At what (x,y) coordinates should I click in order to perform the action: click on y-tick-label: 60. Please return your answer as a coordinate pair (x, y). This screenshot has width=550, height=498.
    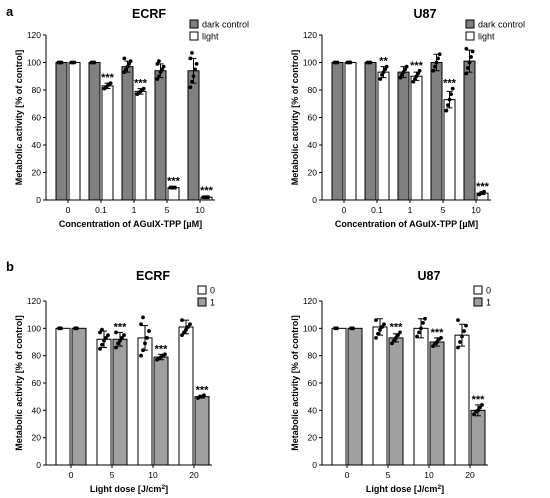
    Looking at the image, I should click on (37, 118).